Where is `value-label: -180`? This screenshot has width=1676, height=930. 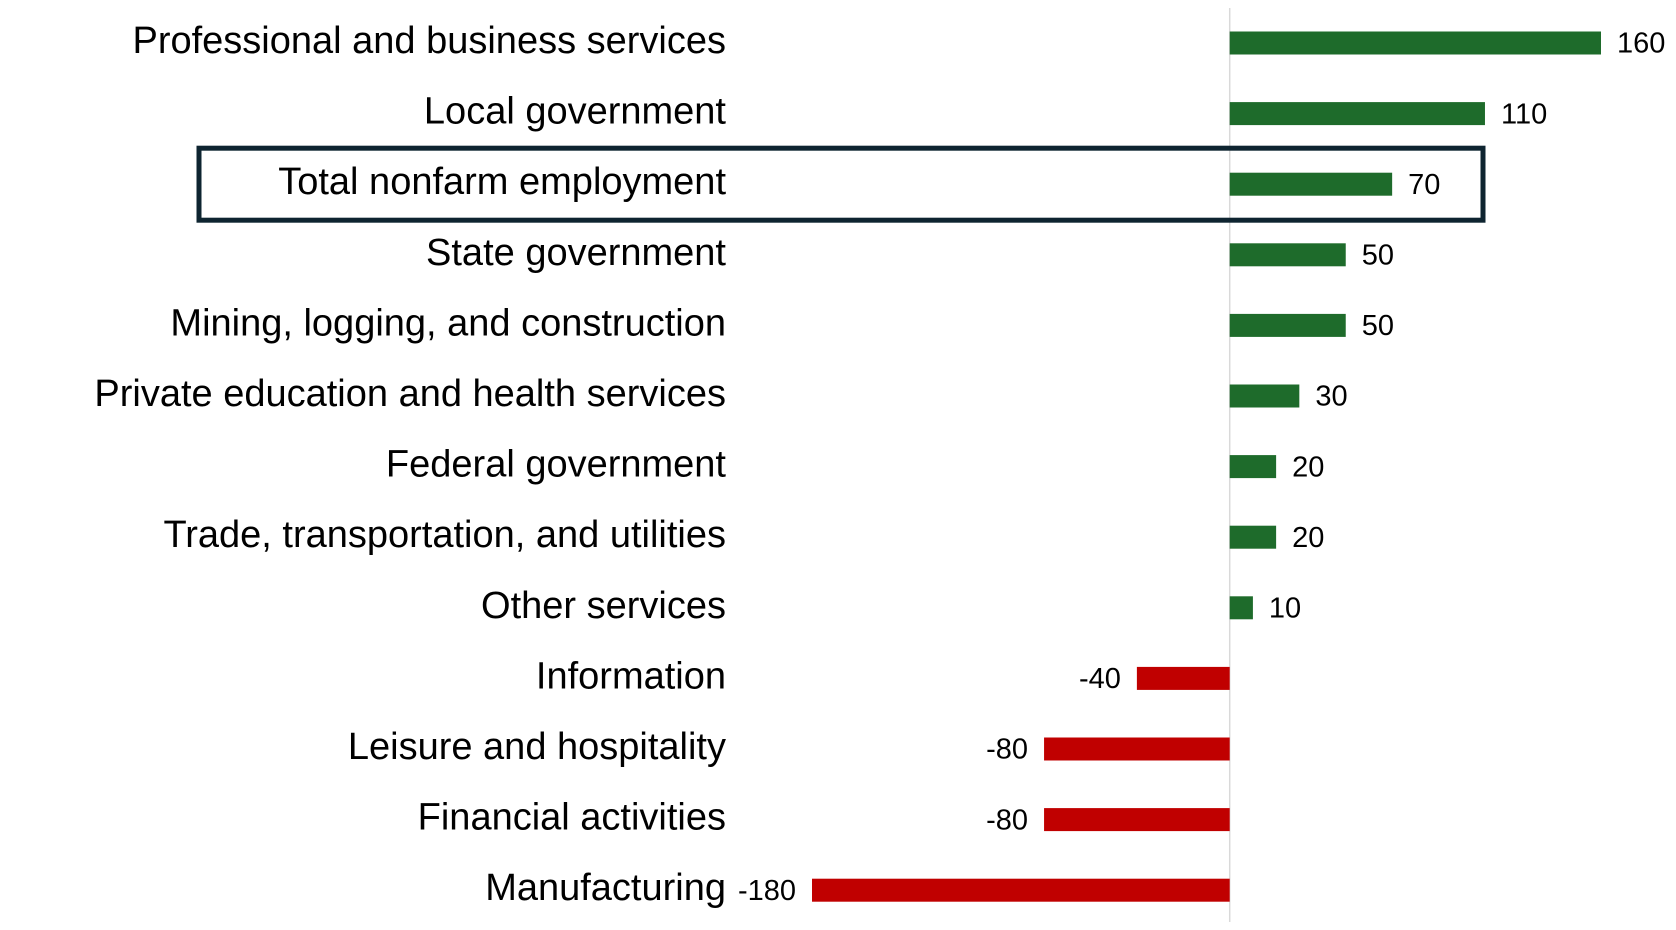
value-label: -180 is located at coordinates (767, 891).